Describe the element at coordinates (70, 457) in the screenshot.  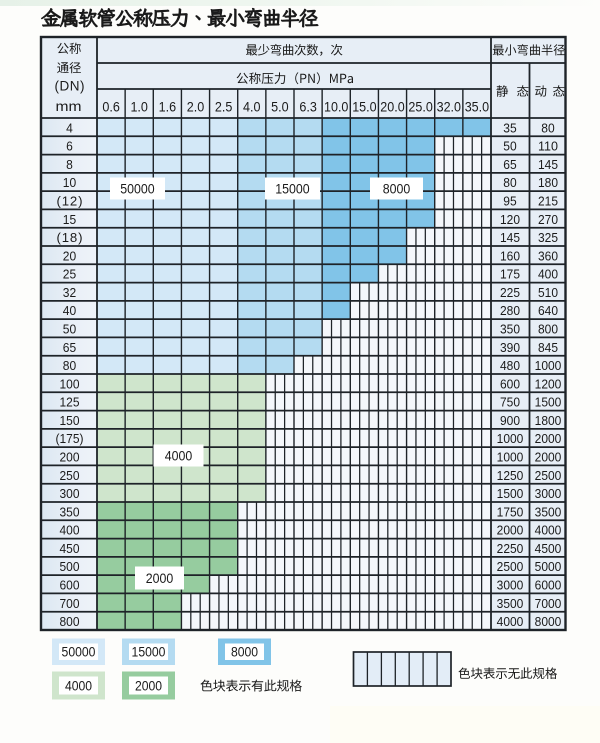
I see `svg-text: 200` at that location.